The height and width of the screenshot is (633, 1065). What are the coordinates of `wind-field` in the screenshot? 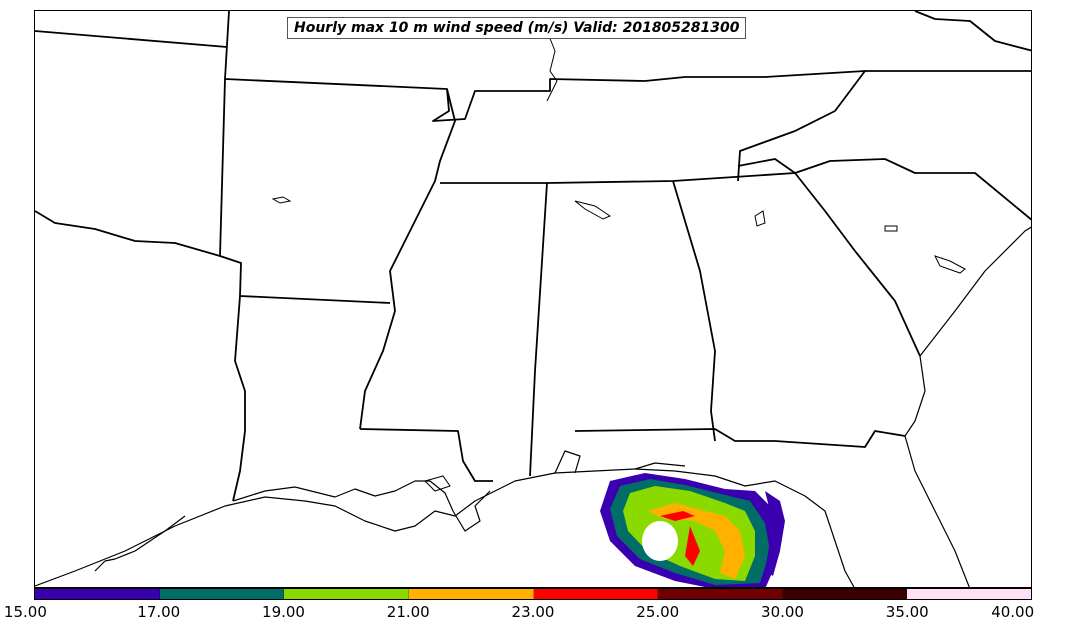 It's located at (692, 530).